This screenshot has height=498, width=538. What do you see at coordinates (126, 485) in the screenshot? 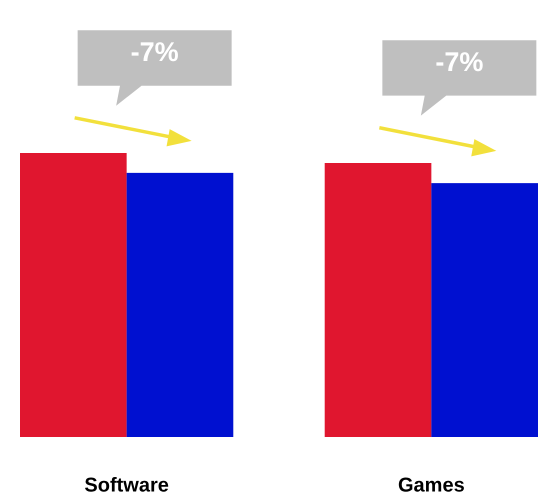
I see `x-tick-label: Software` at bounding box center [126, 485].